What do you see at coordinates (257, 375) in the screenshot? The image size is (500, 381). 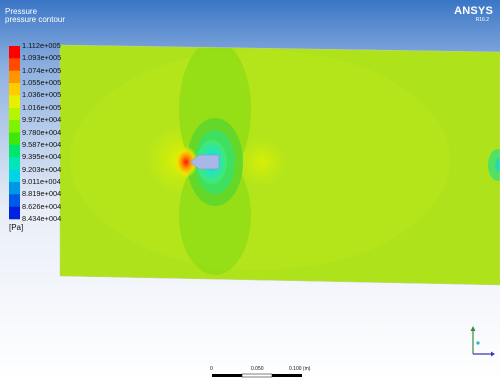 I see `scale-bar` at bounding box center [257, 375].